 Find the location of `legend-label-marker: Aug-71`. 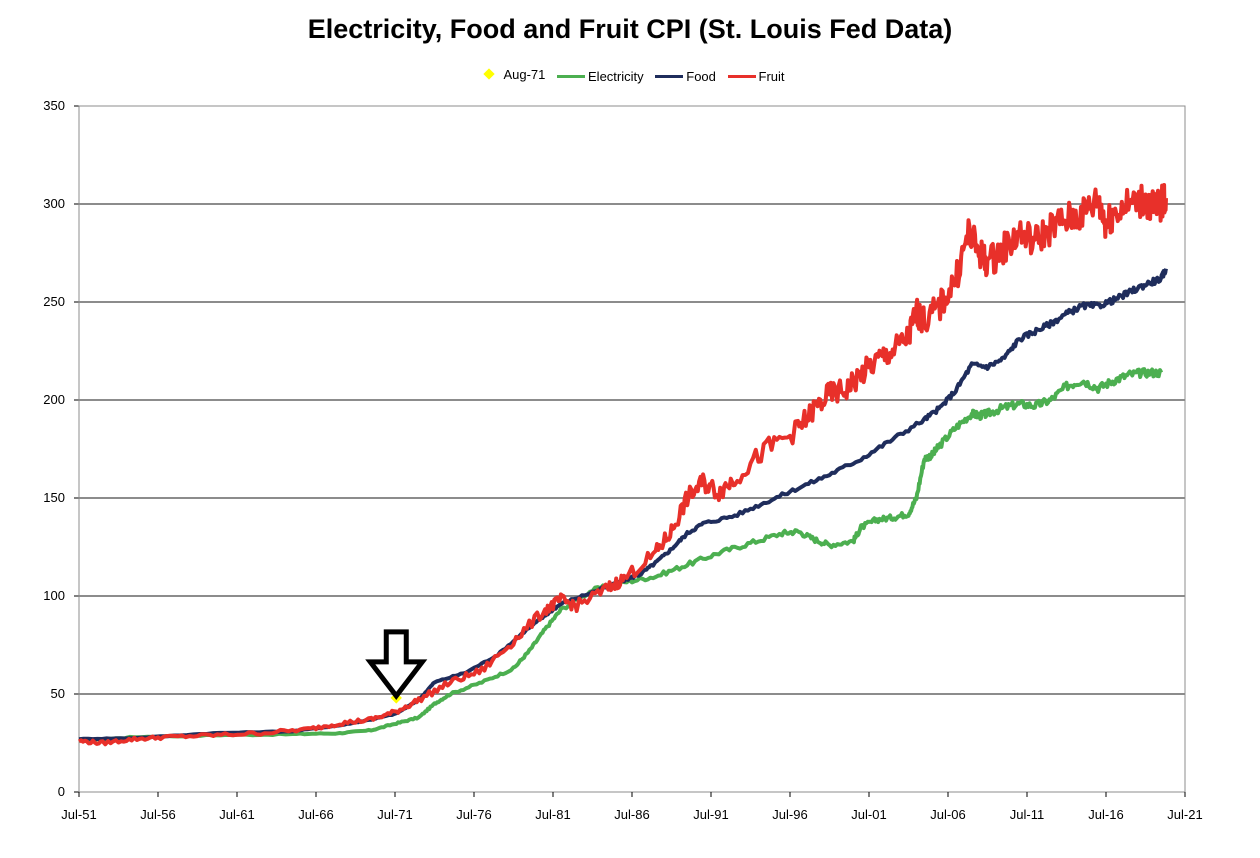

legend-label-marker: Aug-71 is located at coordinates (524, 74).